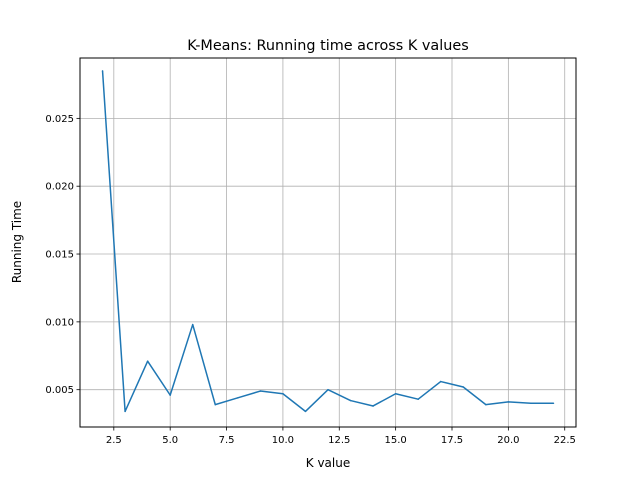  I want to click on y-tick-label: 0.015, so click(59, 255).